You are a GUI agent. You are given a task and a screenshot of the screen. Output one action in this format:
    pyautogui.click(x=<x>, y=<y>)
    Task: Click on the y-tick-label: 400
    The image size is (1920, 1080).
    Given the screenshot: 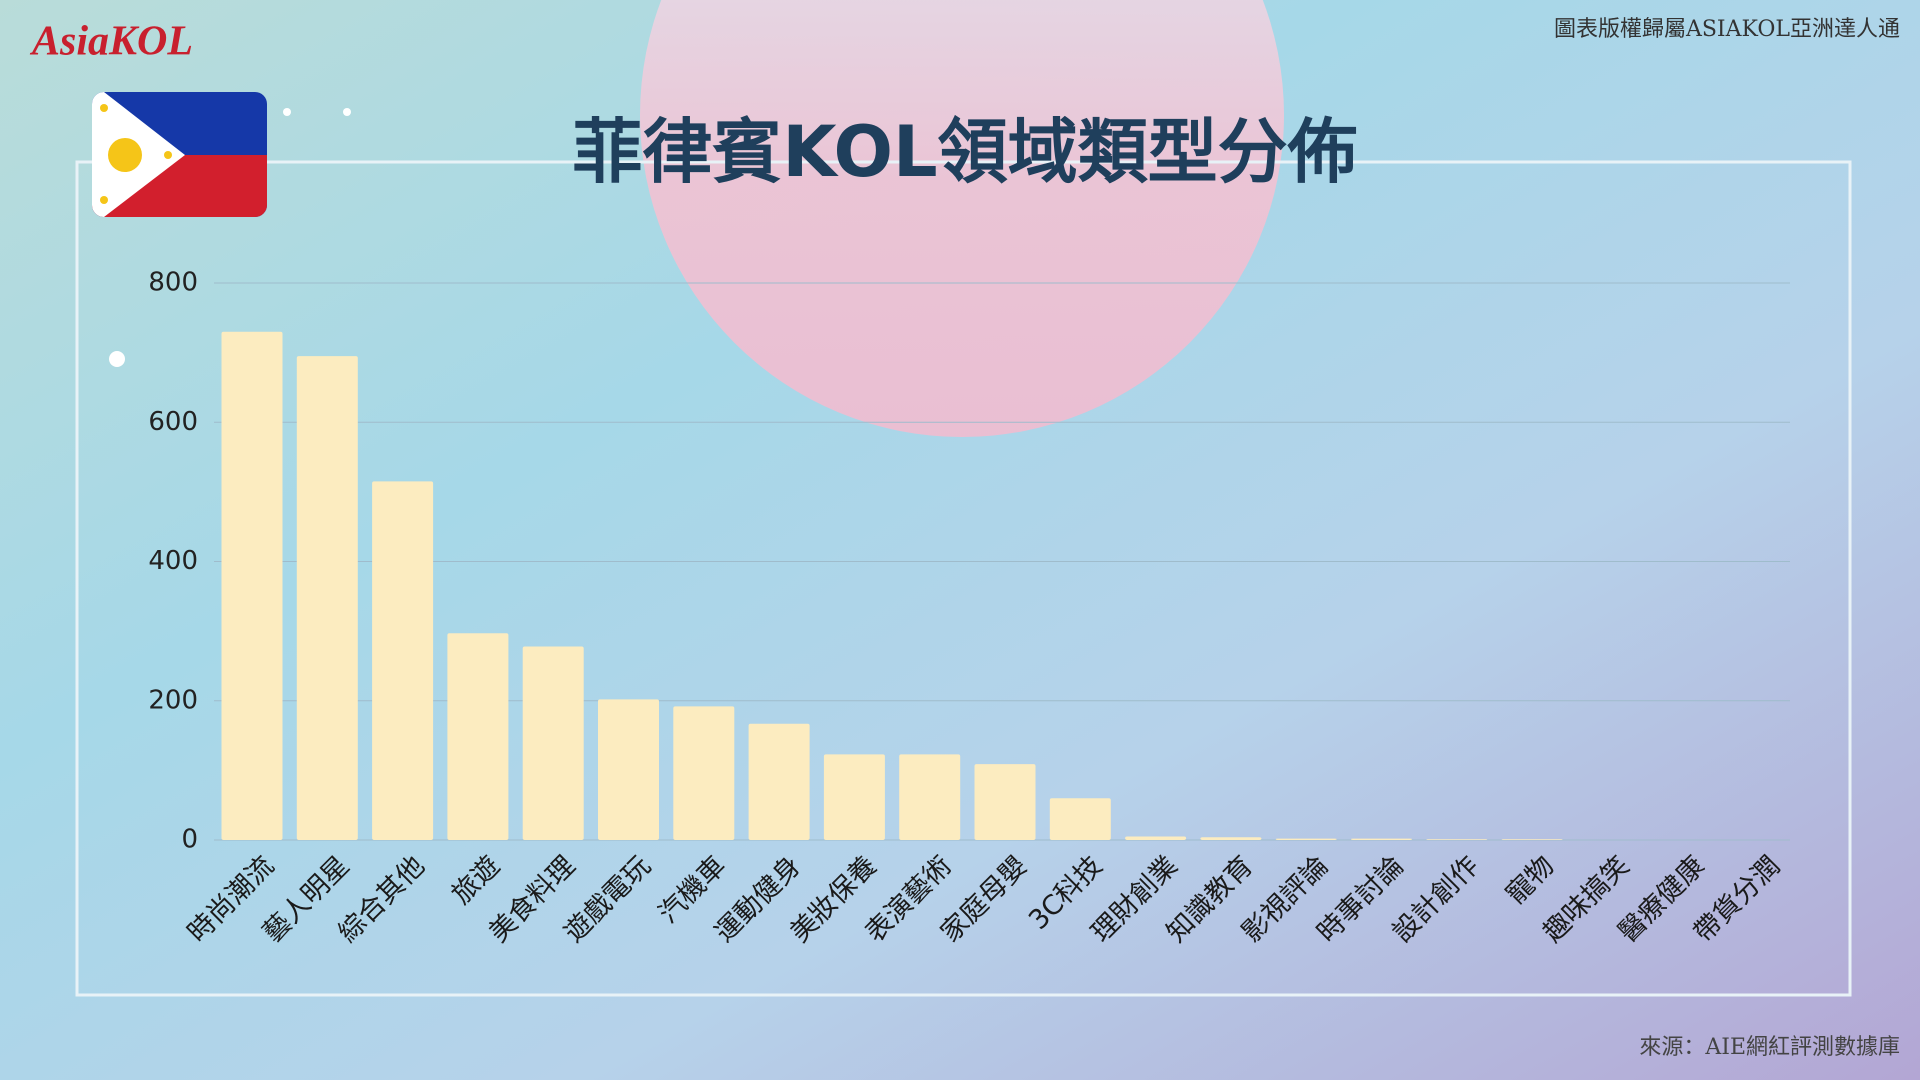 What is the action you would take?
    pyautogui.click(x=173, y=561)
    